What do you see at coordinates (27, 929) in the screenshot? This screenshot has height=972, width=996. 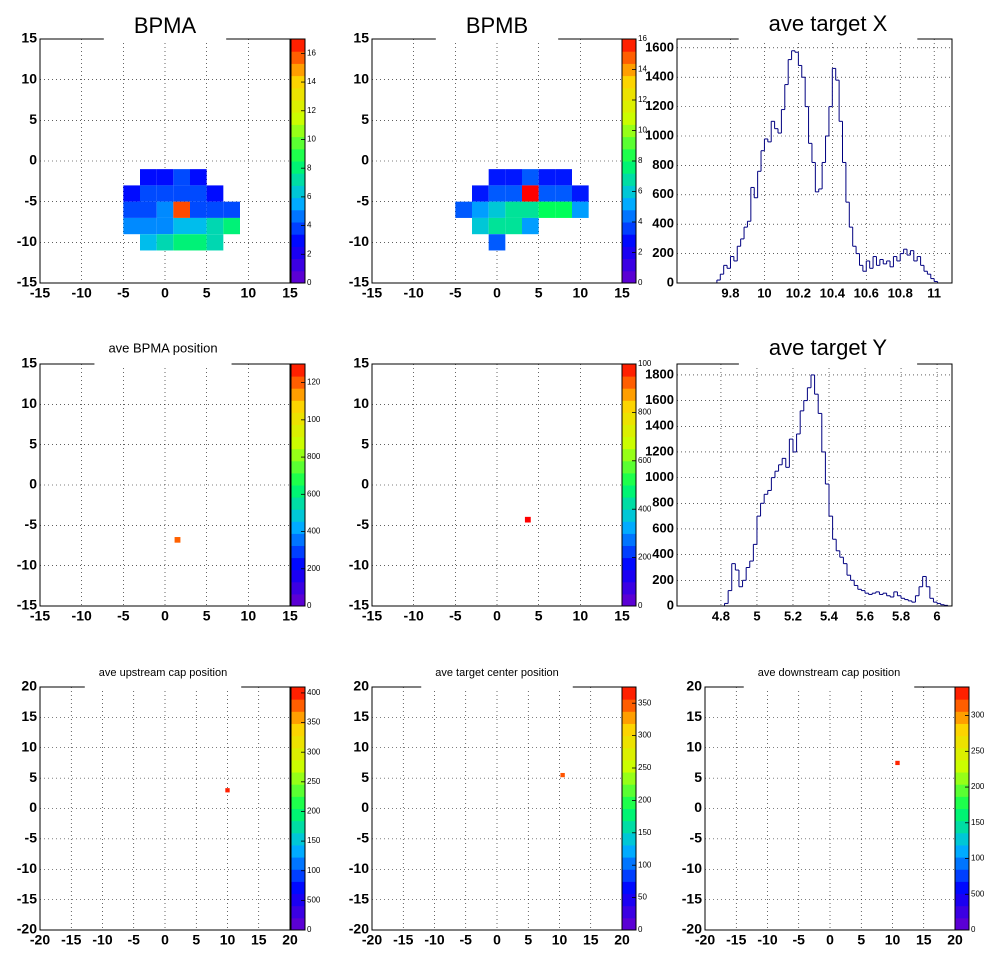 I see `y-tick-label: -20` at bounding box center [27, 929].